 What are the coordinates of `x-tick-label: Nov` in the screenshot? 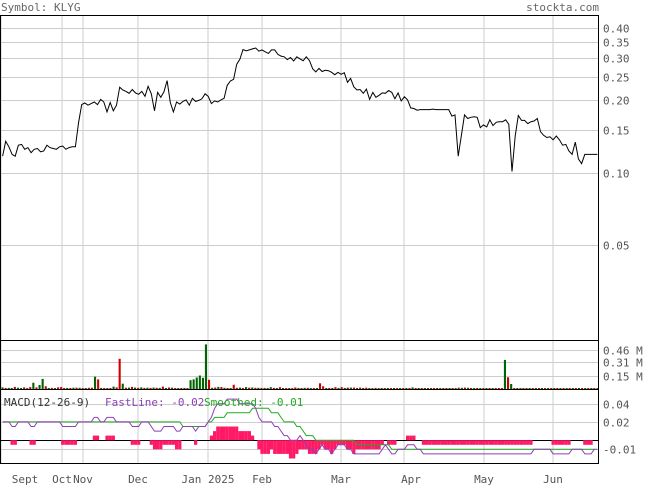 It's located at (83, 479).